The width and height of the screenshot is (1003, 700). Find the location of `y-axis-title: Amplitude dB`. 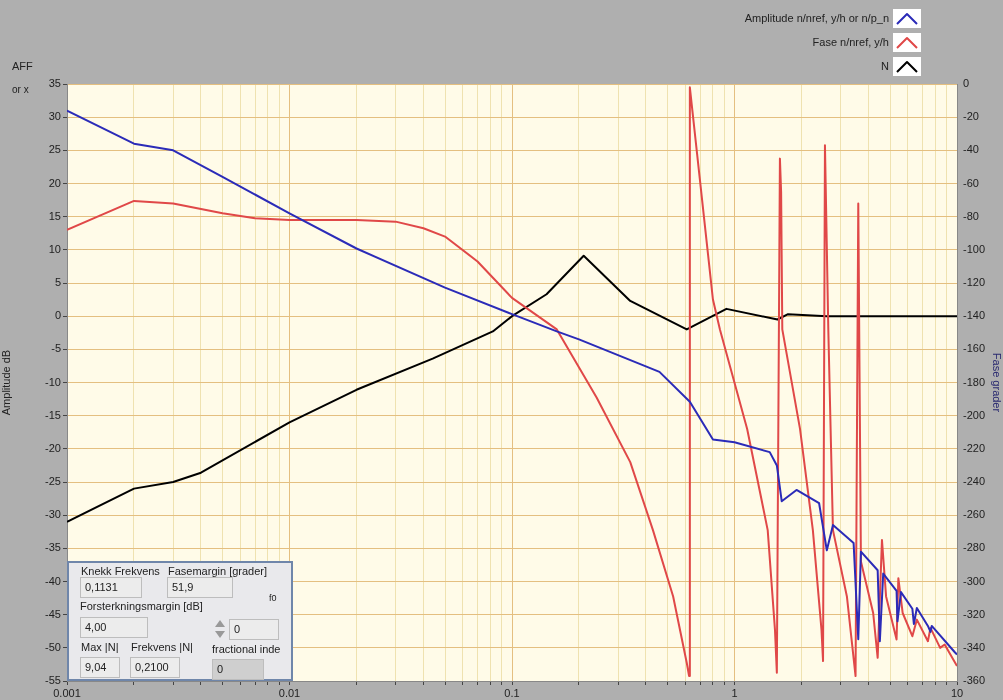

y-axis-title: Amplitude dB is located at coordinates (6, 382).